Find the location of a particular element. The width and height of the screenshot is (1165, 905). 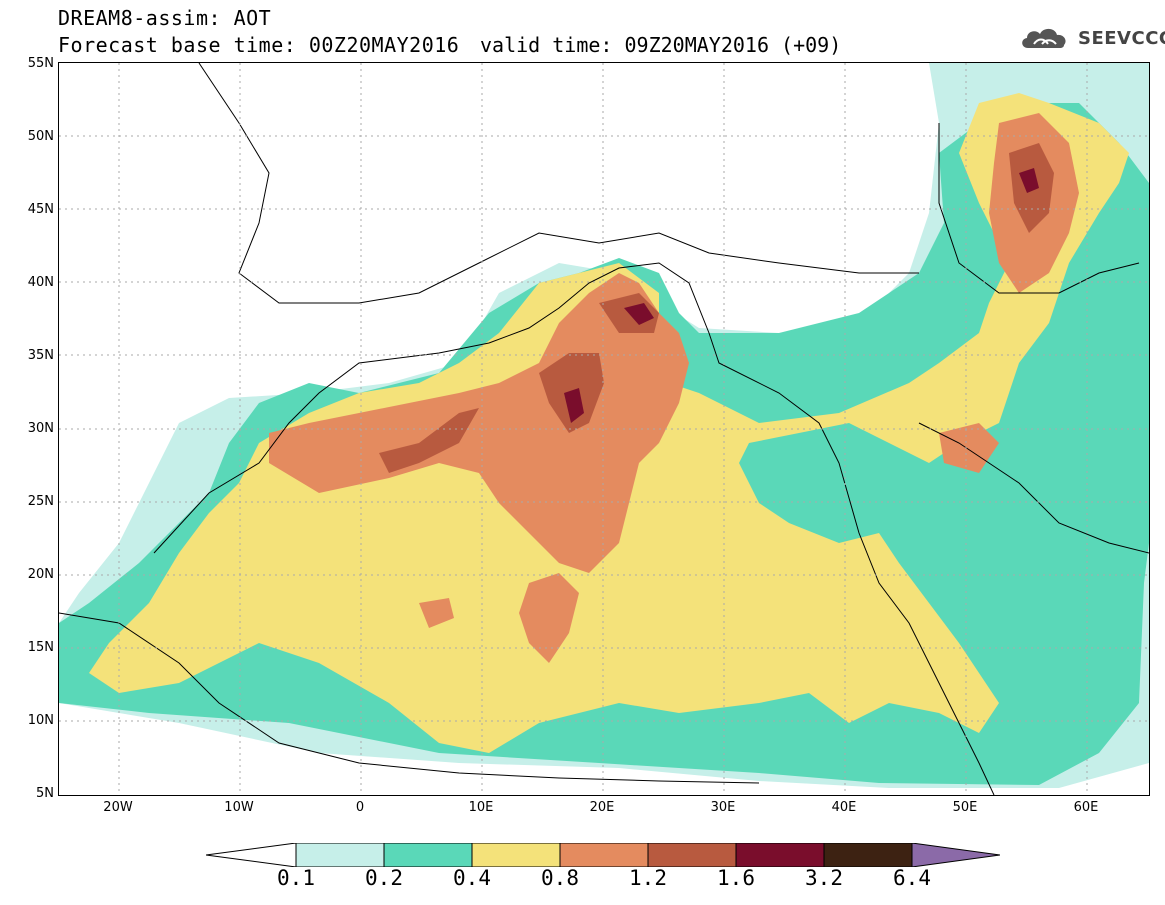

lat-label: 35N is located at coordinates (40, 355).